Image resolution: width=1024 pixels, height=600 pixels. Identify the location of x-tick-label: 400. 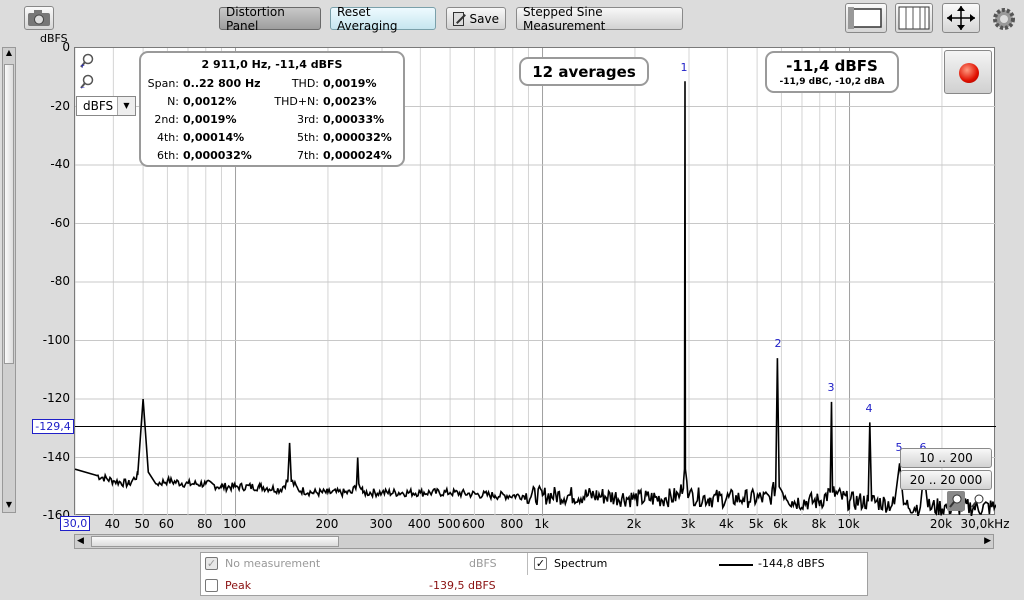
(419, 524).